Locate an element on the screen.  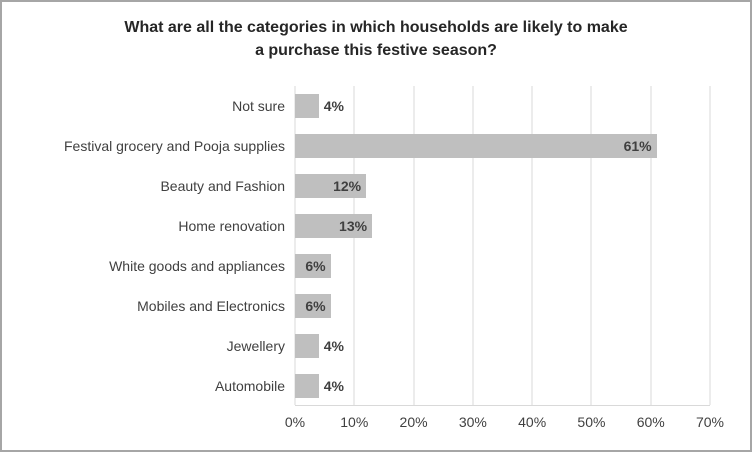
bar-value-label: 13% is located at coordinates (353, 226).